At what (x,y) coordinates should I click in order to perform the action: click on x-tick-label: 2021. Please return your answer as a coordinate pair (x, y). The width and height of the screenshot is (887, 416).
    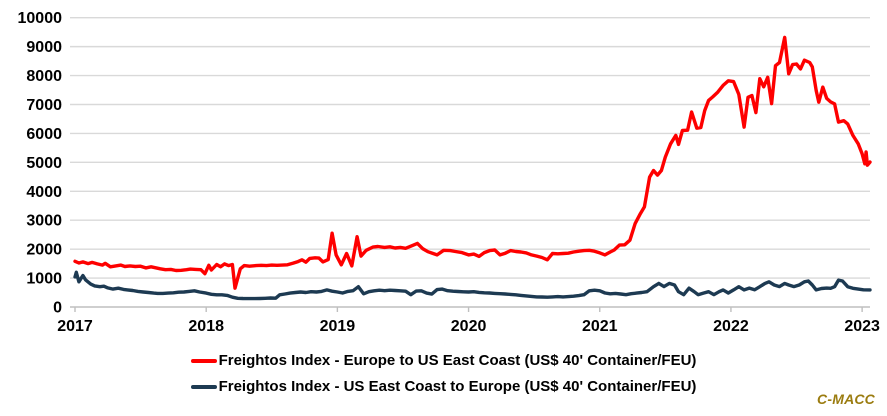
    Looking at the image, I should click on (600, 326).